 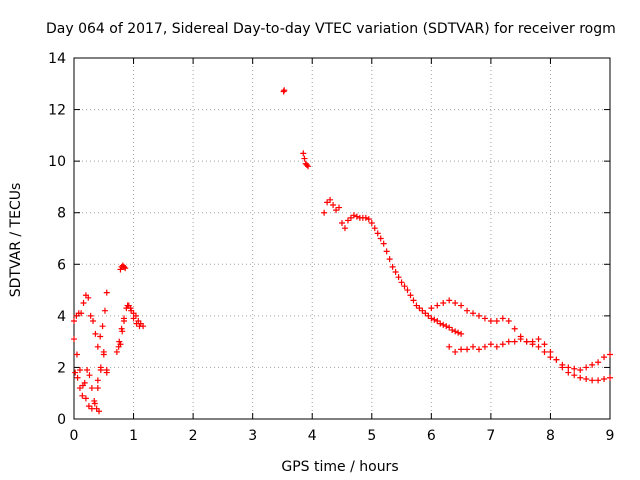 I want to click on x-tick-label: 2, so click(x=193, y=436).